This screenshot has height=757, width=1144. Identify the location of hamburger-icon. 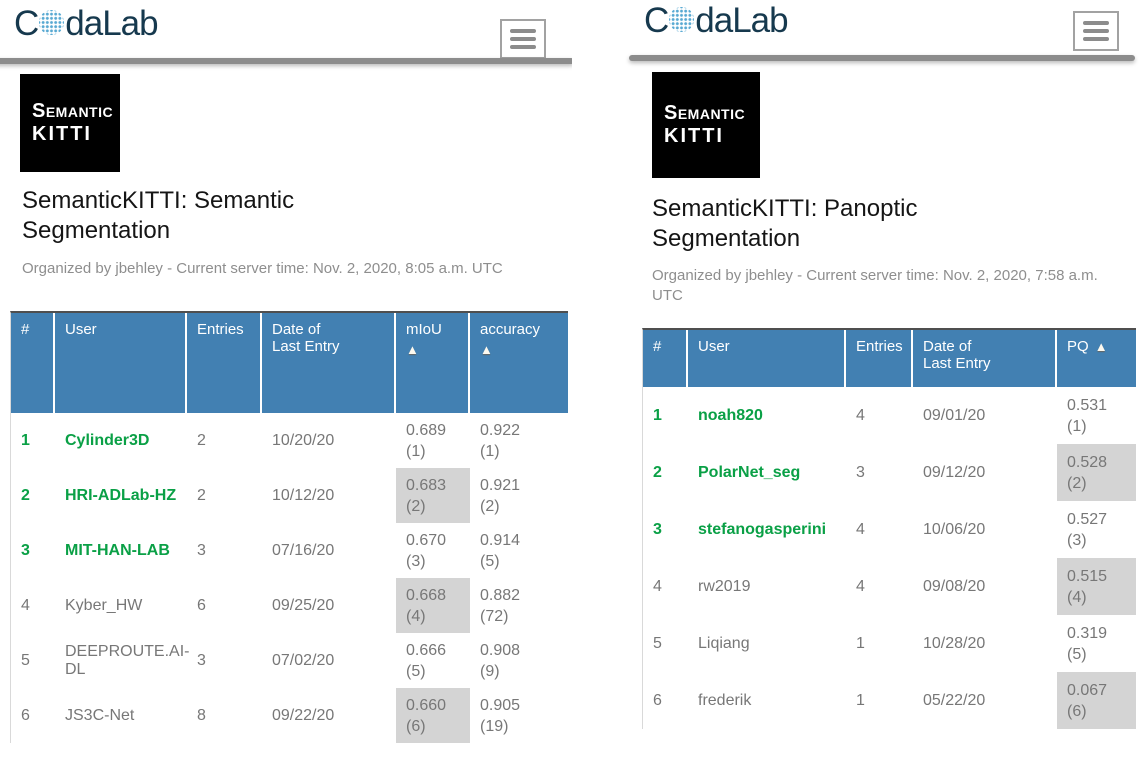
(523, 31).